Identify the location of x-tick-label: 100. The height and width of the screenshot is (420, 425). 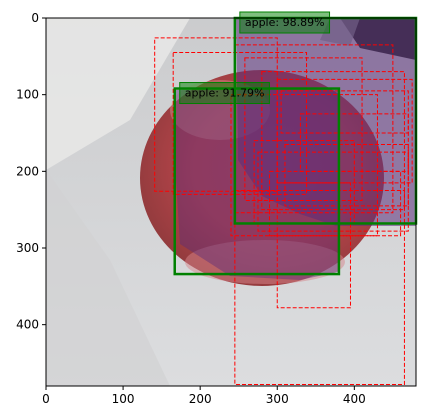
(123, 399).